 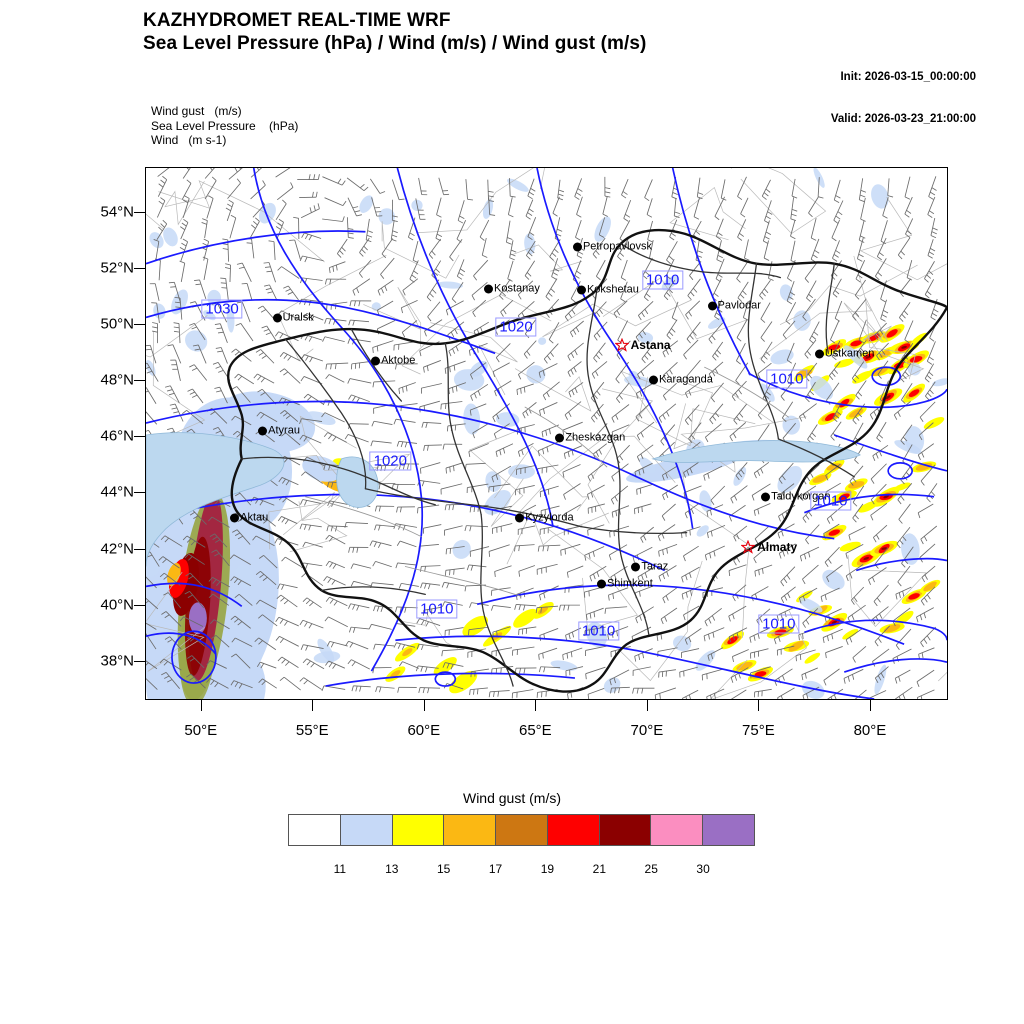 I want to click on isobar-label: 1010, so click(x=598, y=631).